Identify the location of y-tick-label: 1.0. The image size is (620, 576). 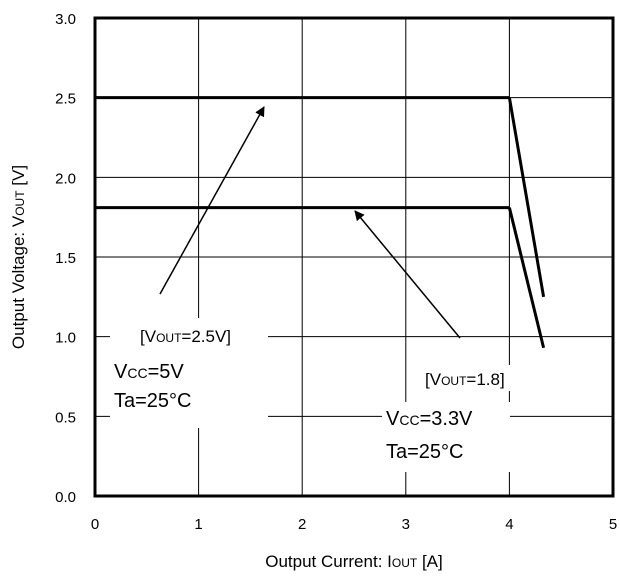
(65, 338).